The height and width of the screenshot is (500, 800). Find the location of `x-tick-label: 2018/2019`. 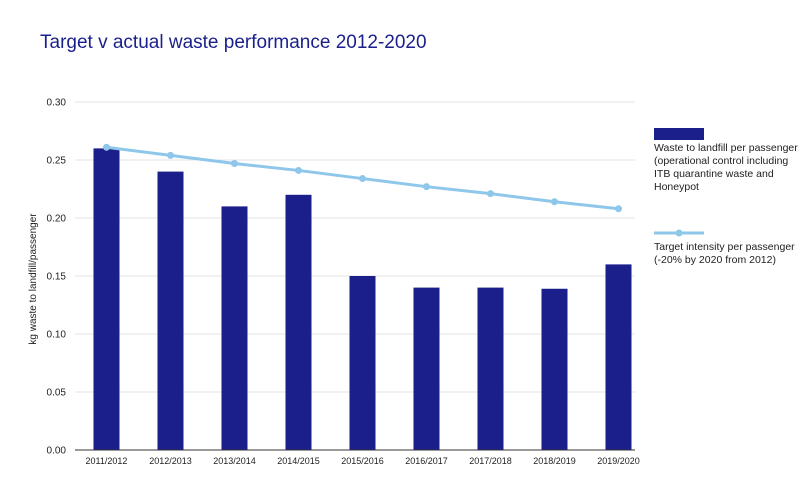

x-tick-label: 2018/2019 is located at coordinates (554, 461).